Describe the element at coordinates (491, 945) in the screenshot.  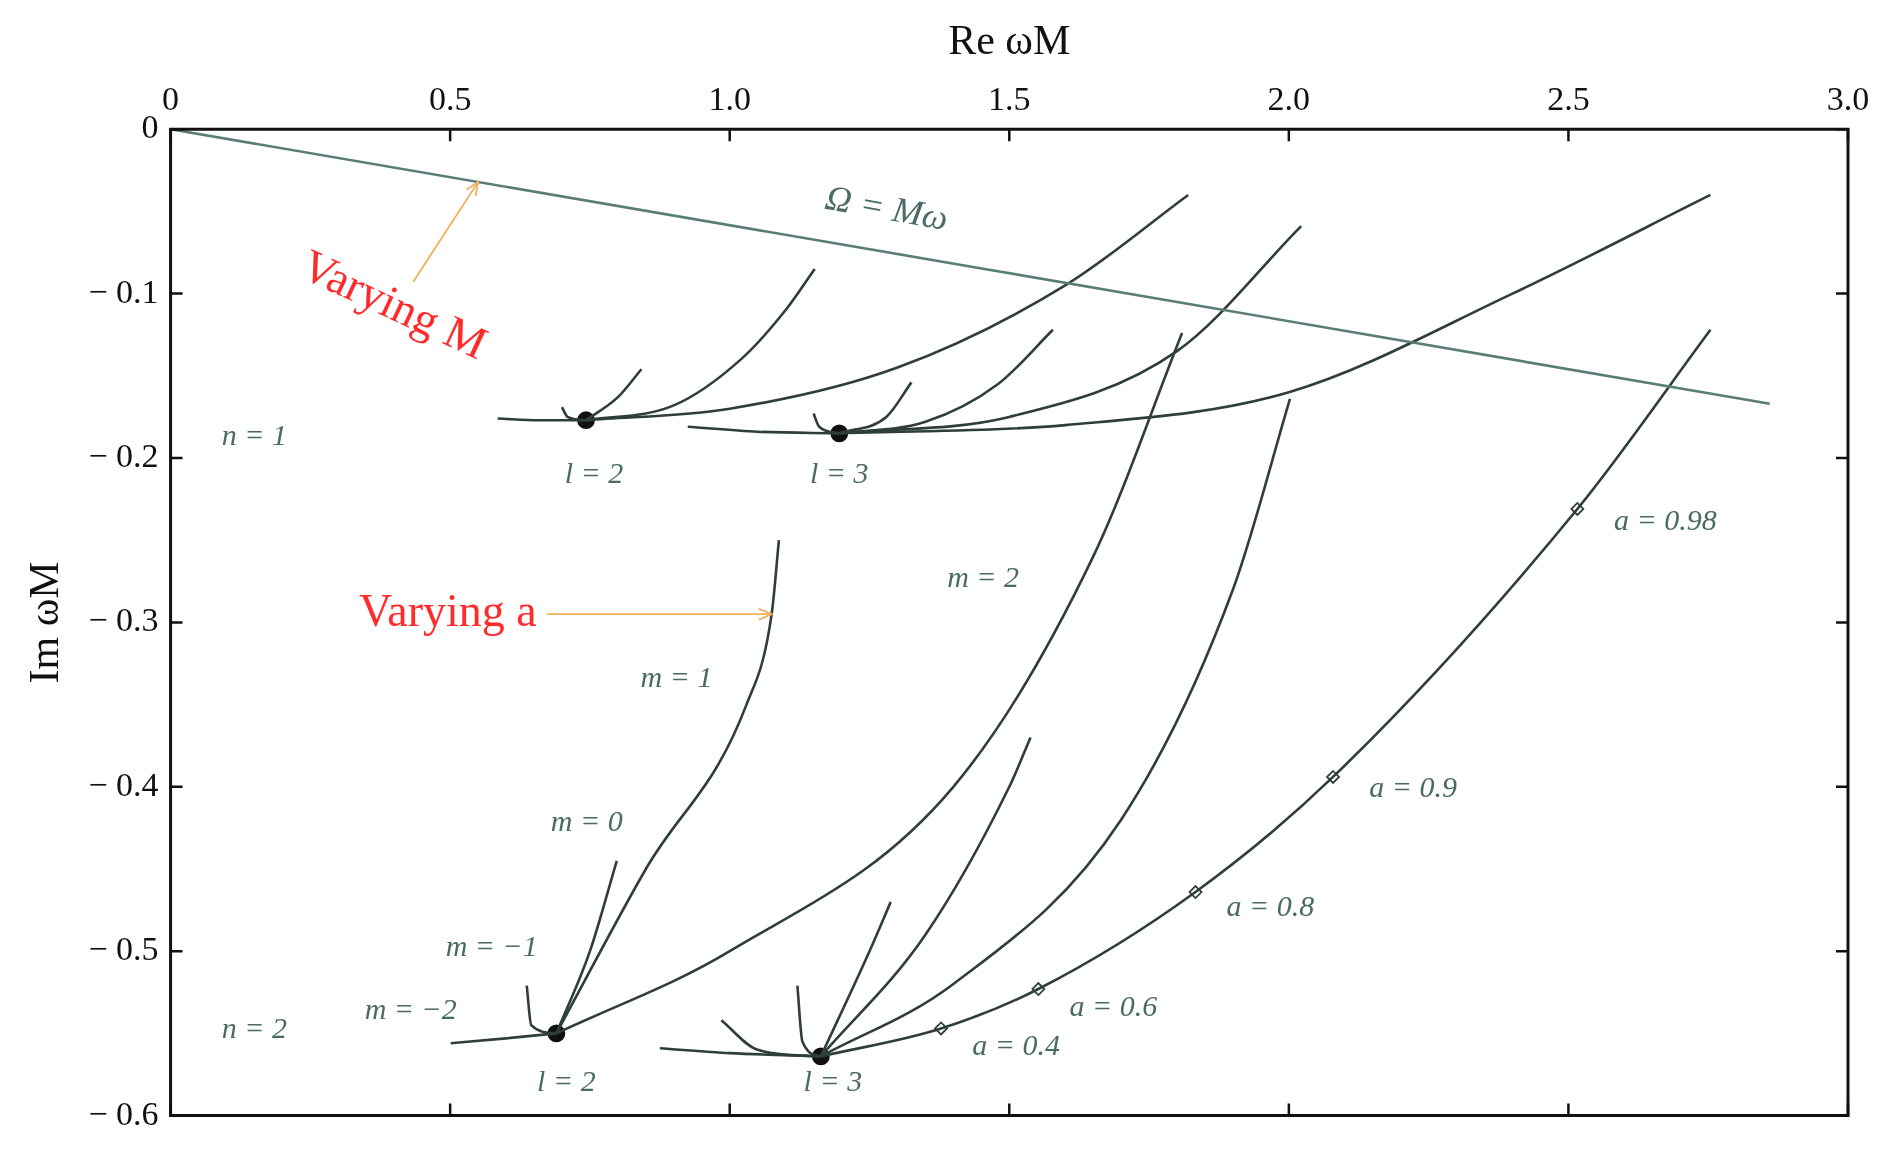
I see `annotation: m = −1` at that location.